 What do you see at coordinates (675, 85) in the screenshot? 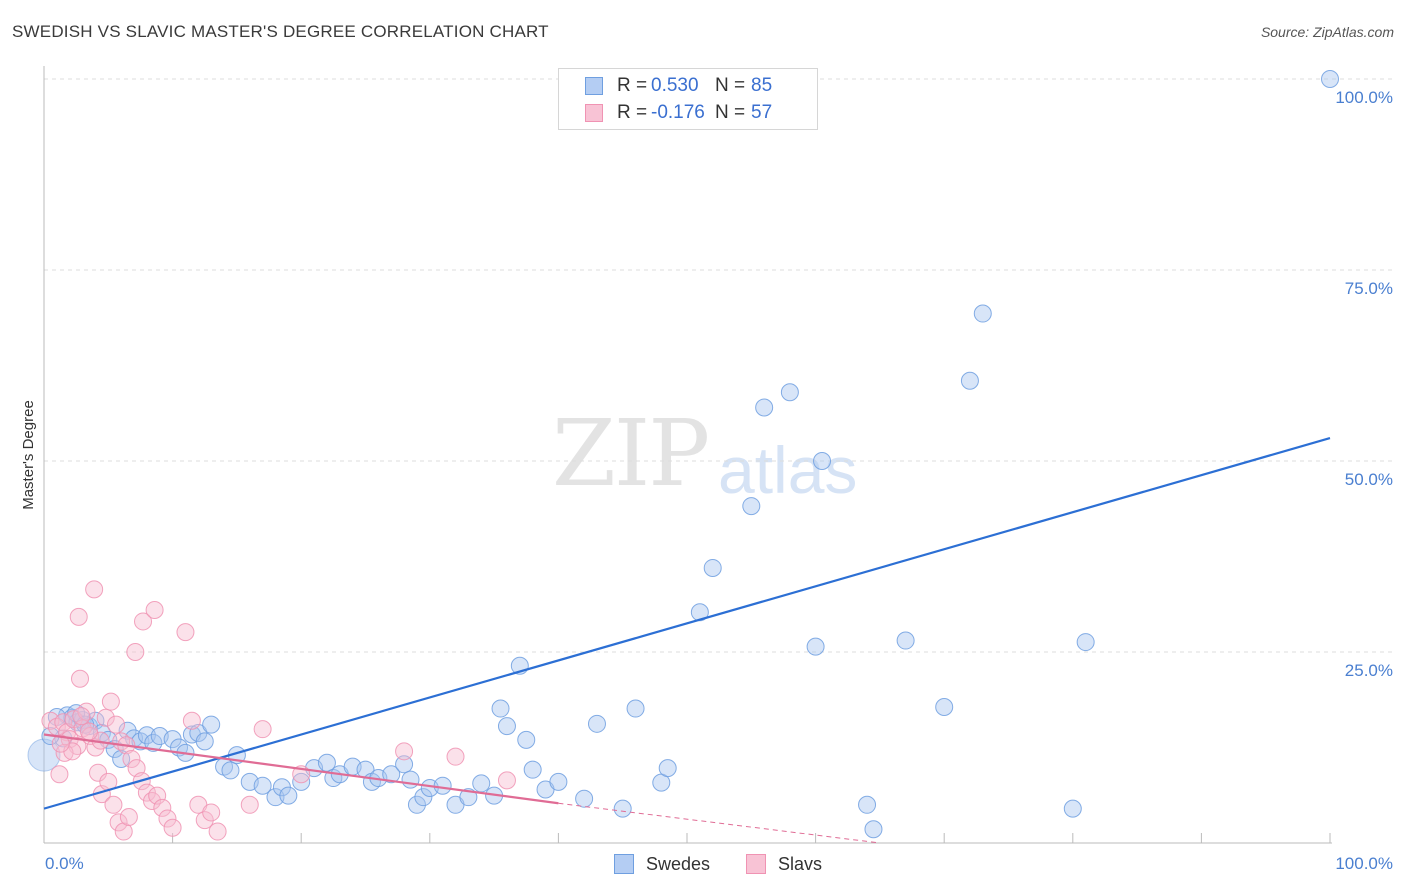
I see `r-value: 0.530` at bounding box center [675, 85].